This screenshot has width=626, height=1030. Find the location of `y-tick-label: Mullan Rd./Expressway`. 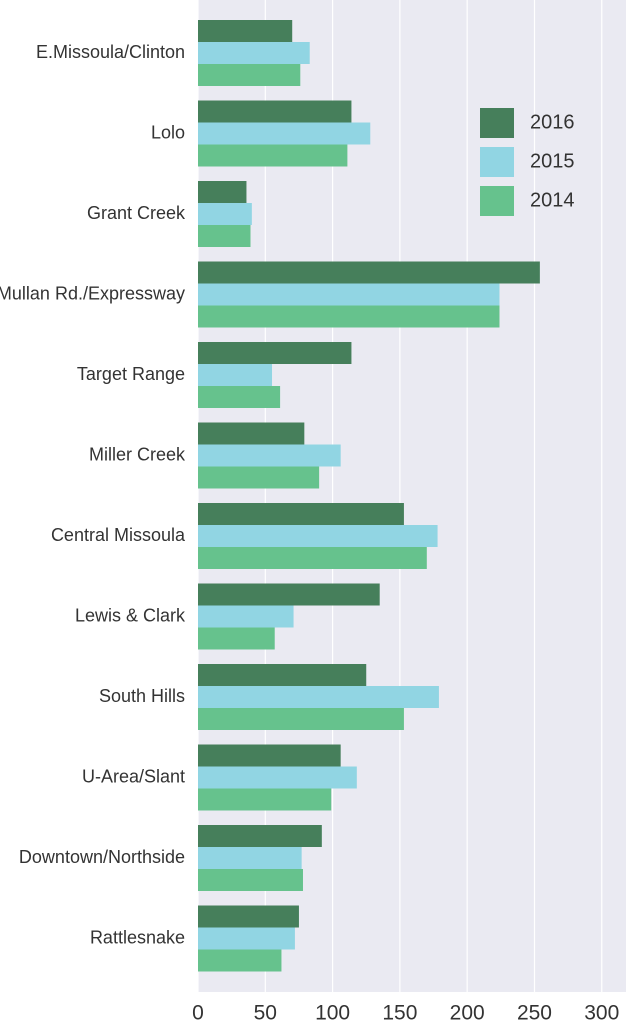

y-tick-label: Mullan Rd./Expressway is located at coordinates (92, 293).